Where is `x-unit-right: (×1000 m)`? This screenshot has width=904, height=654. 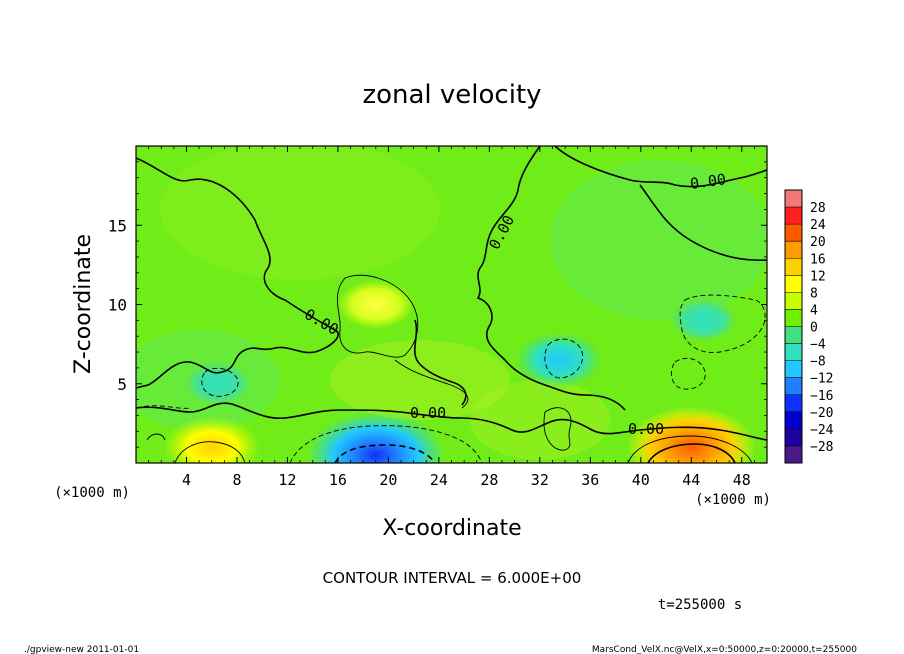 x-unit-right: (×1000 m) is located at coordinates (733, 500).